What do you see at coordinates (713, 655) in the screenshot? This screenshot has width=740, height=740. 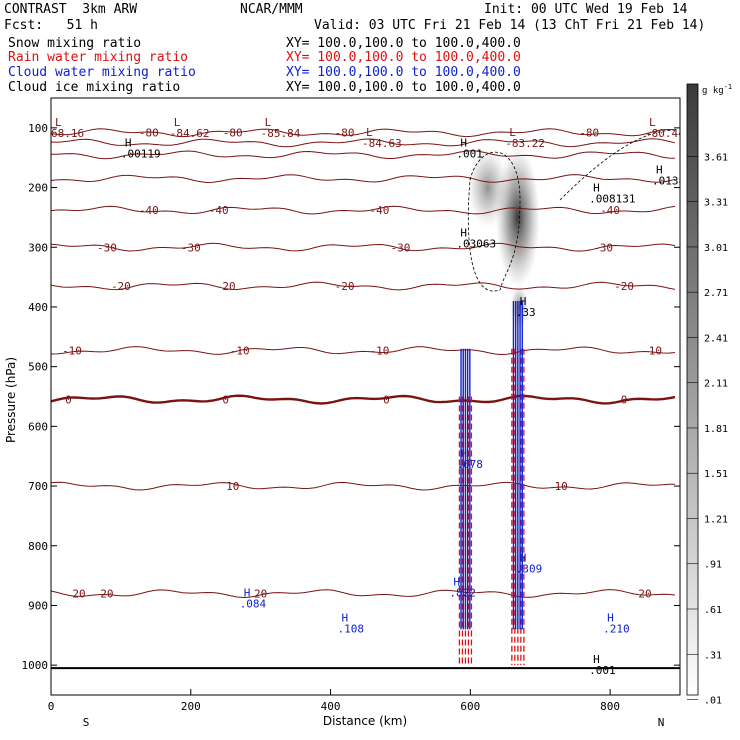 I see `colorbar-label: .31` at bounding box center [713, 655].